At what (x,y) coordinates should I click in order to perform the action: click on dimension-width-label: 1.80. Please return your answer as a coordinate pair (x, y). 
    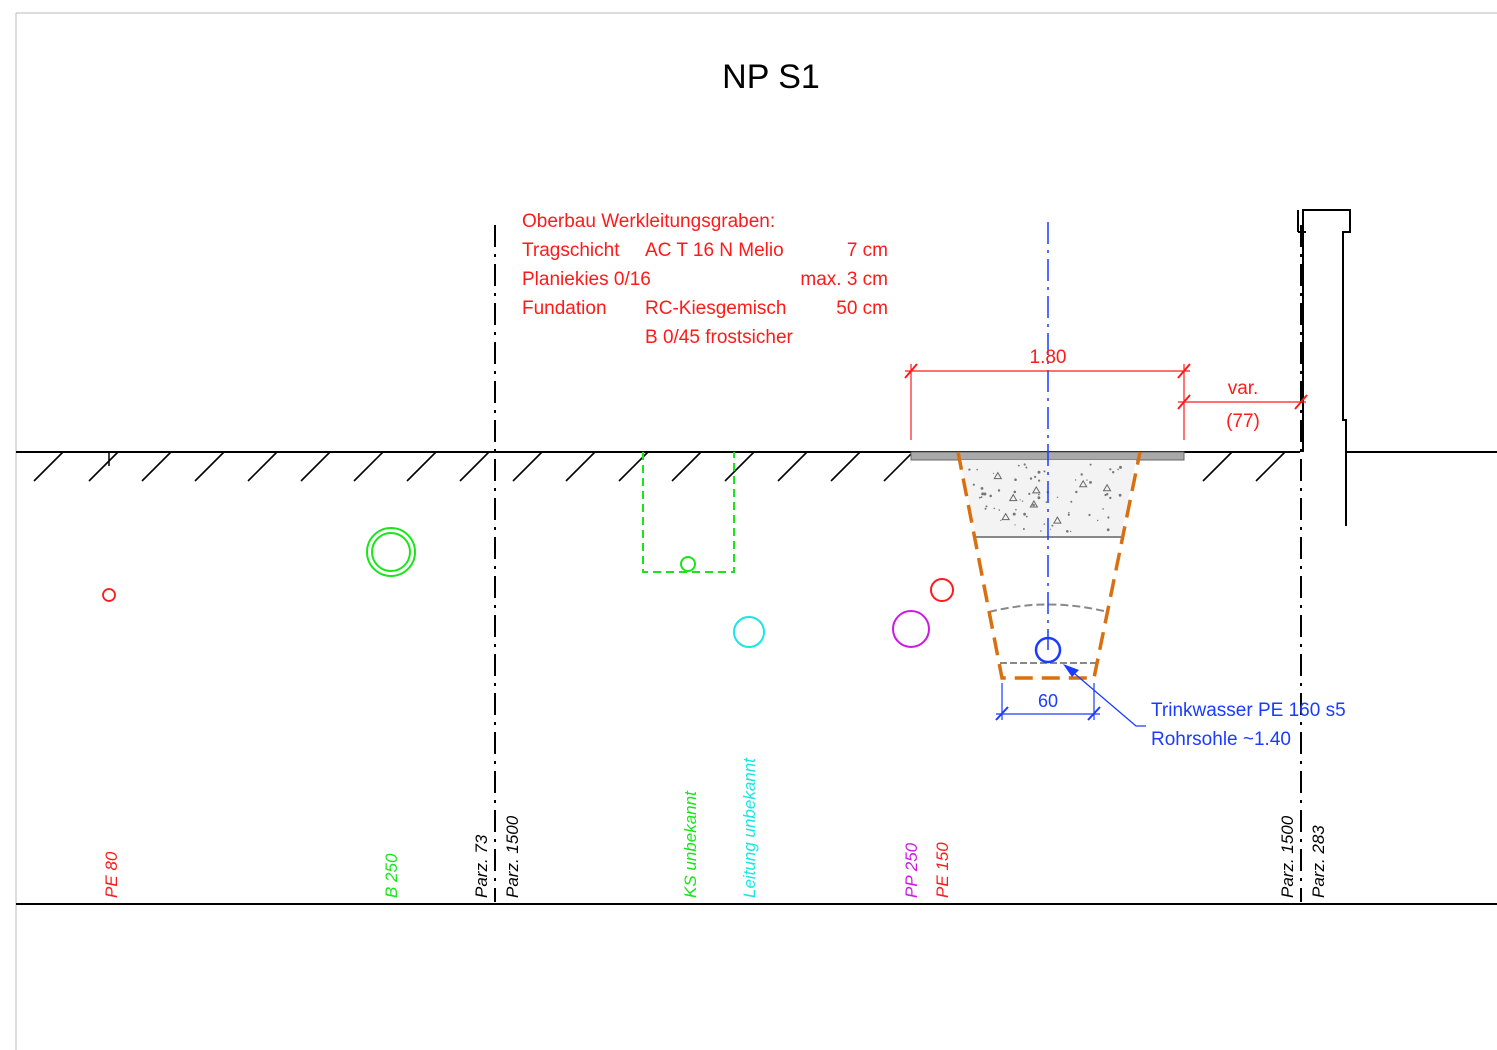
    Looking at the image, I should click on (1048, 357).